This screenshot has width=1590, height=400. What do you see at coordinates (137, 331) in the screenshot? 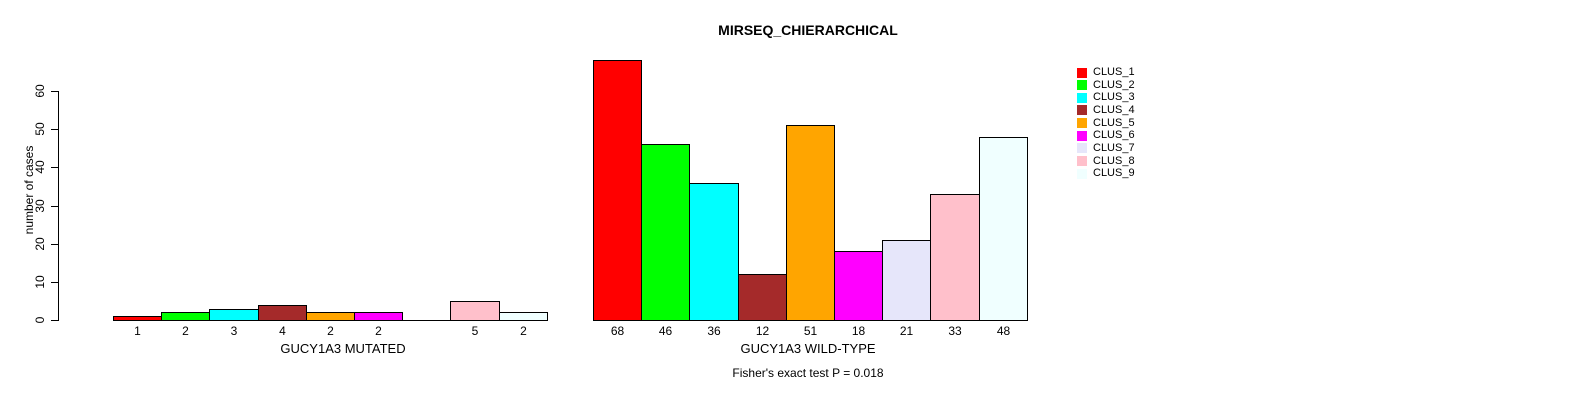
I see `bar-value-label-mutated-CLUS_1: 1` at bounding box center [137, 331].